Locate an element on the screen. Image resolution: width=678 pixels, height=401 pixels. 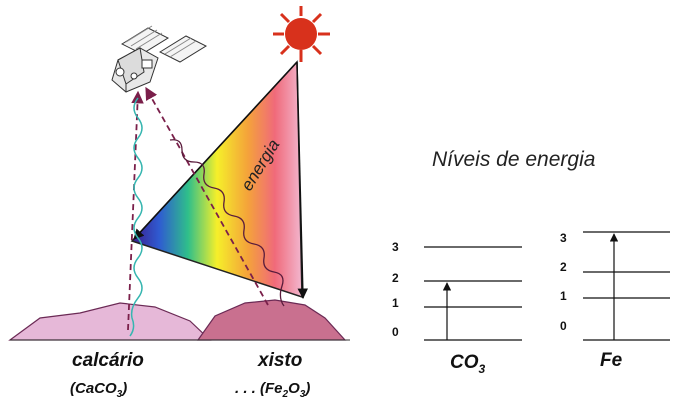
reflected-arrow-calcario is located at coordinates (135, 210).